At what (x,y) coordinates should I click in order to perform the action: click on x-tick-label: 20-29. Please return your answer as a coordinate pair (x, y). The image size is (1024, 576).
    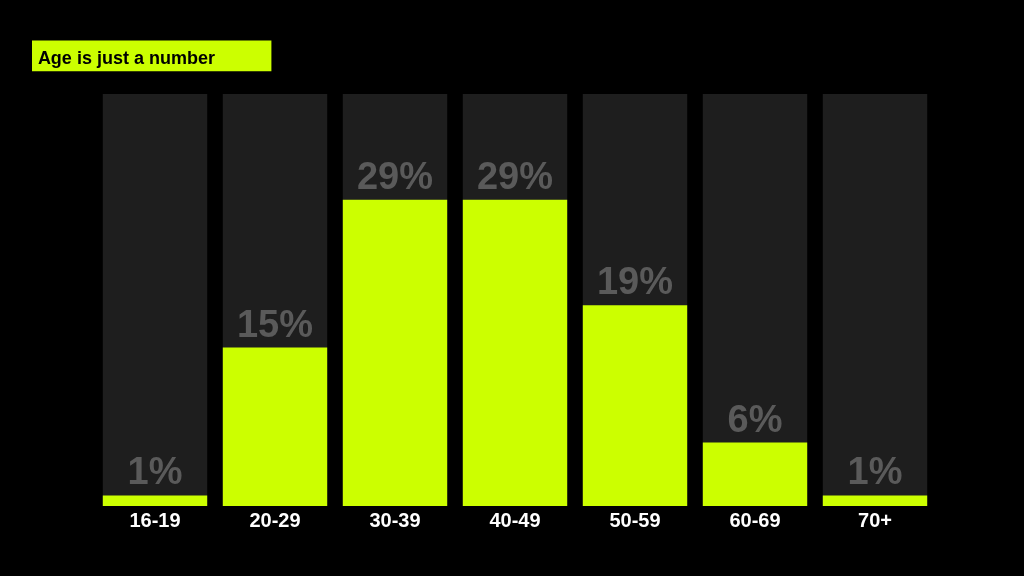
    Looking at the image, I should click on (275, 520).